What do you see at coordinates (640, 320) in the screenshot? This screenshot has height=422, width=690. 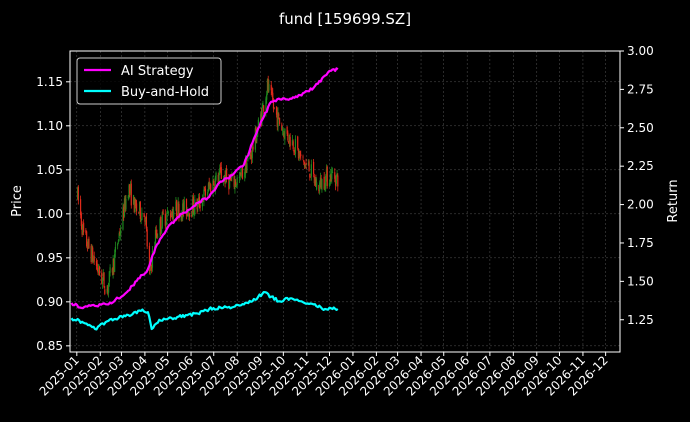 I see `y2-tick-label: 1.25` at bounding box center [640, 320].